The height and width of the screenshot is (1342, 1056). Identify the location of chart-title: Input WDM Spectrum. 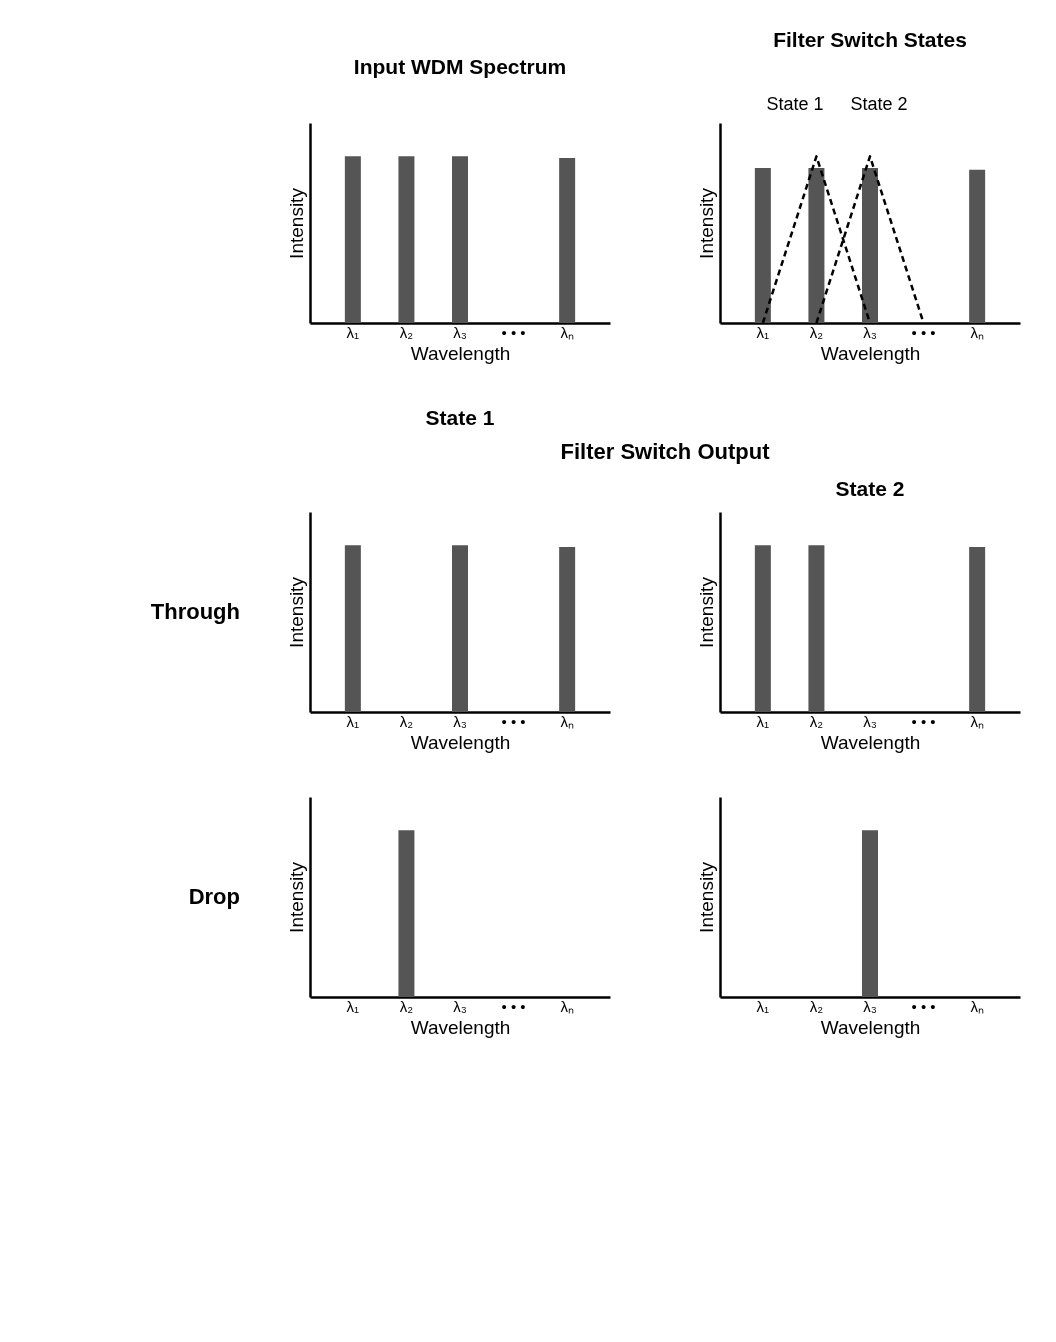
(460, 66).